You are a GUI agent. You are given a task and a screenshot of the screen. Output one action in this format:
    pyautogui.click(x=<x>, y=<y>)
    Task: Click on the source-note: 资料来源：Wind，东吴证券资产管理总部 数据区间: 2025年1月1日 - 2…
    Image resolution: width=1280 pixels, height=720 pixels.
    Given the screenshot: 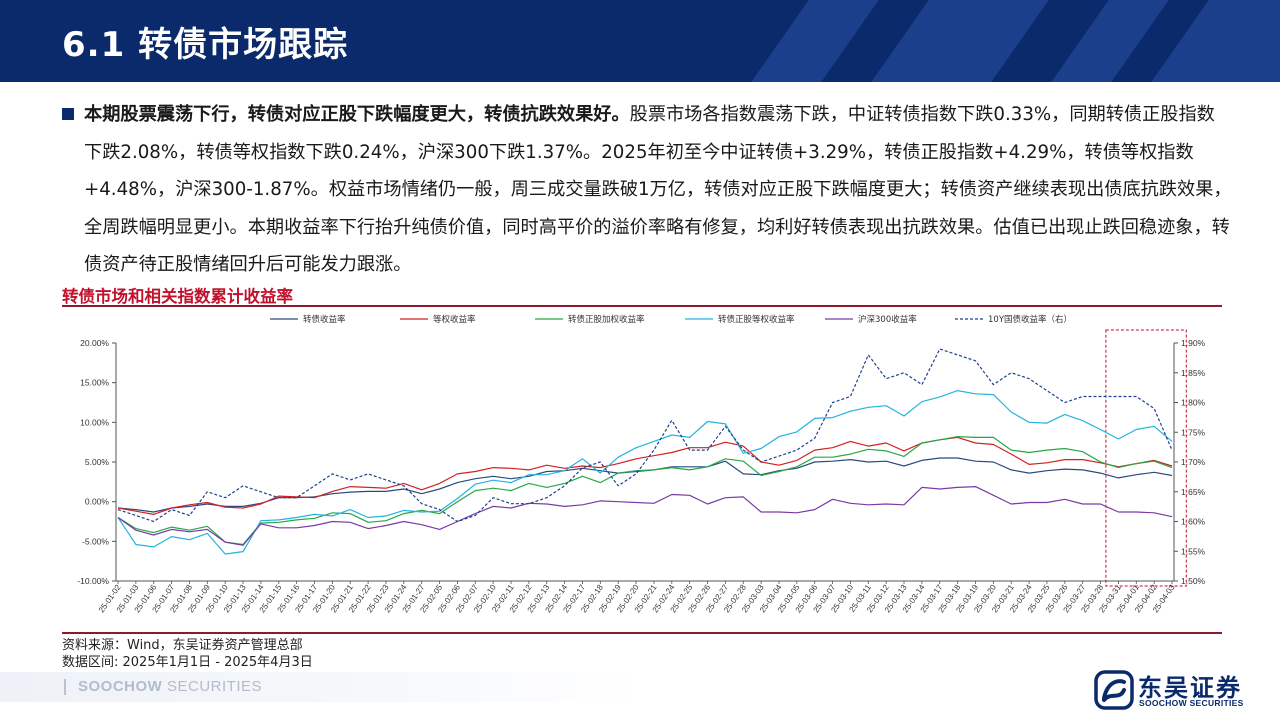 What is the action you would take?
    pyautogui.click(x=187, y=654)
    